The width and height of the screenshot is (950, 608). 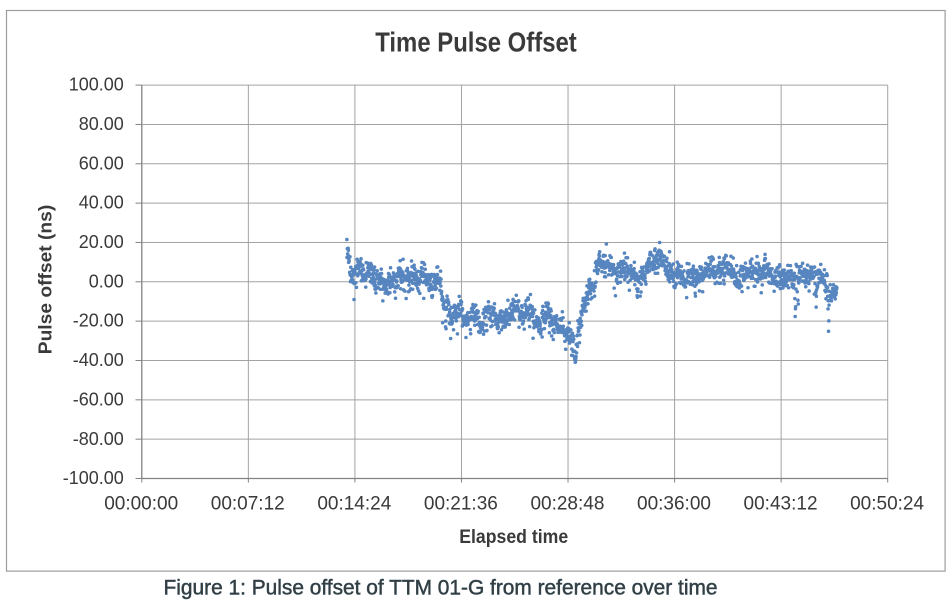 I want to click on svg-text: Time Pulse Offset, so click(x=476, y=42).